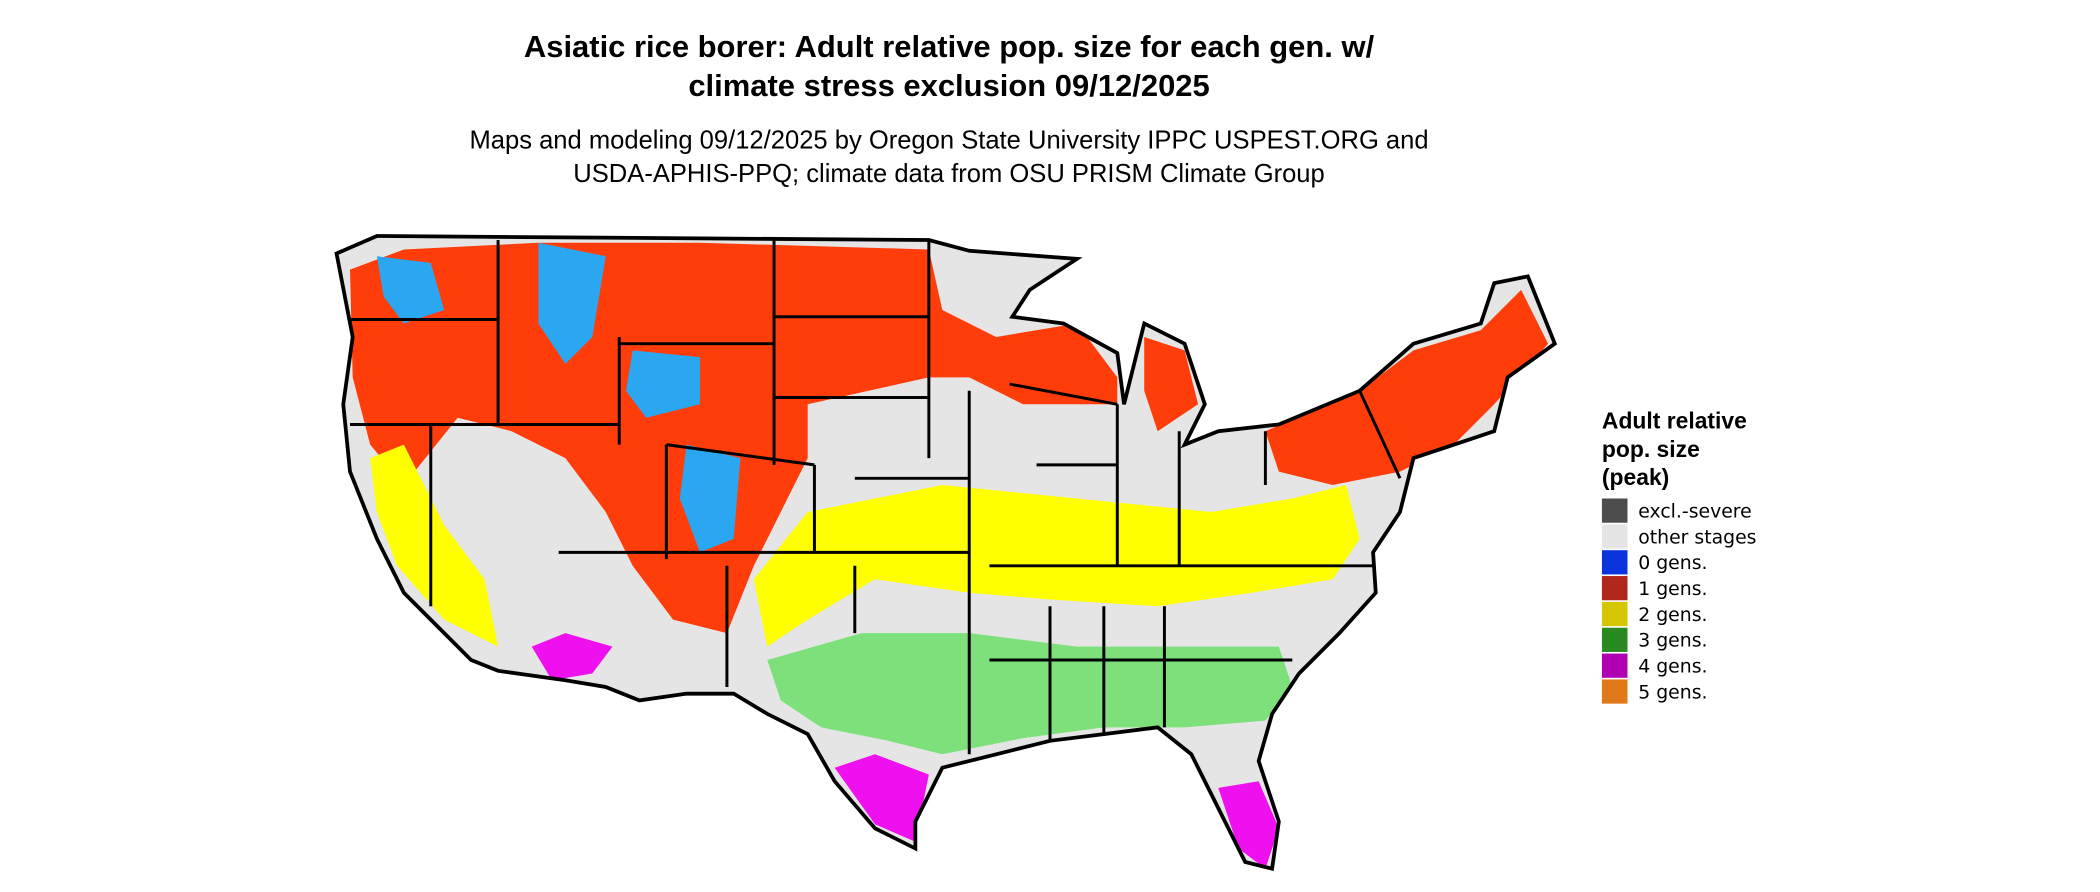 Image resolution: width=2100 pixels, height=892 pixels. I want to click on legend-label: excl.-severe, so click(1694, 511).